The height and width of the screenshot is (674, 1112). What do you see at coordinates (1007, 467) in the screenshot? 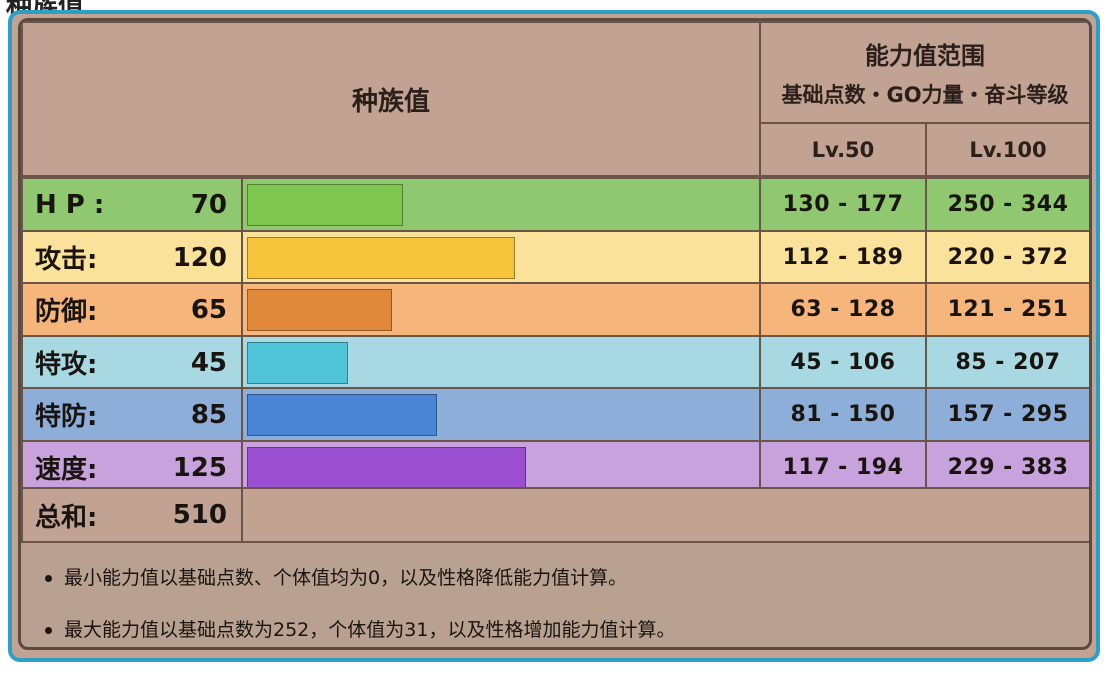
I see `lv100-range-speed: 229 - 383` at bounding box center [1007, 467].